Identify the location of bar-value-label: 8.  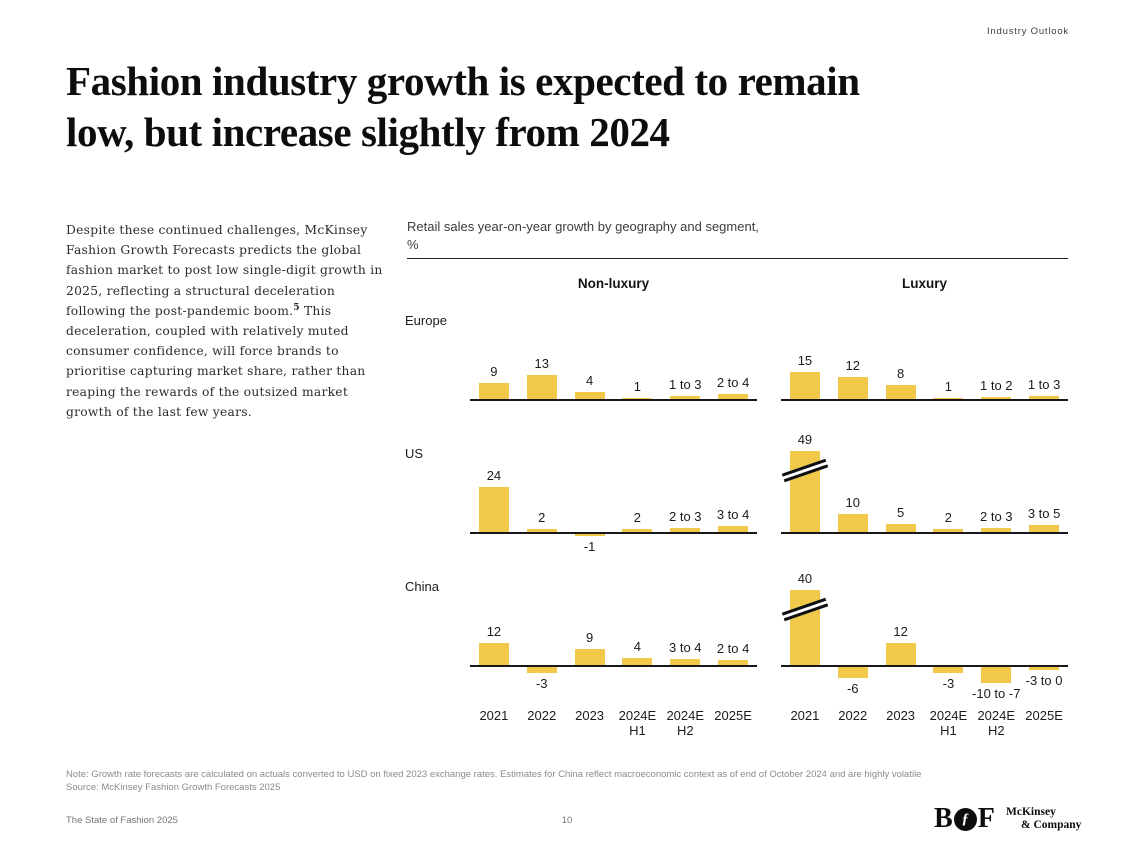
(900, 373).